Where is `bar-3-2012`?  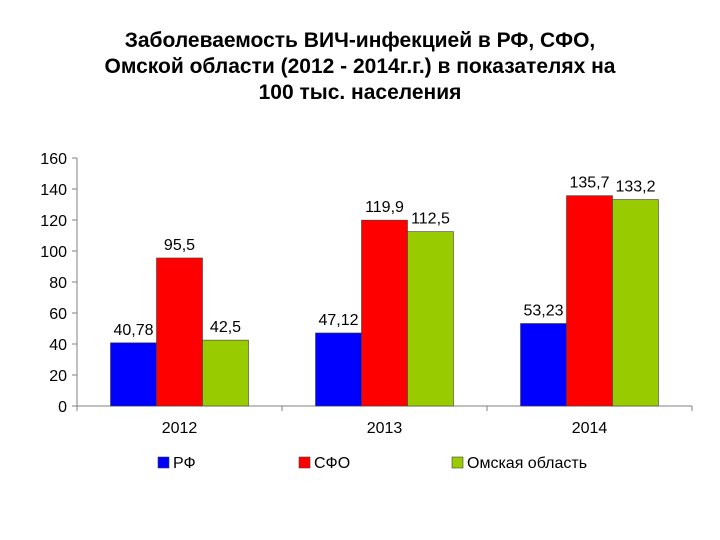 bar-3-2012 is located at coordinates (225, 373).